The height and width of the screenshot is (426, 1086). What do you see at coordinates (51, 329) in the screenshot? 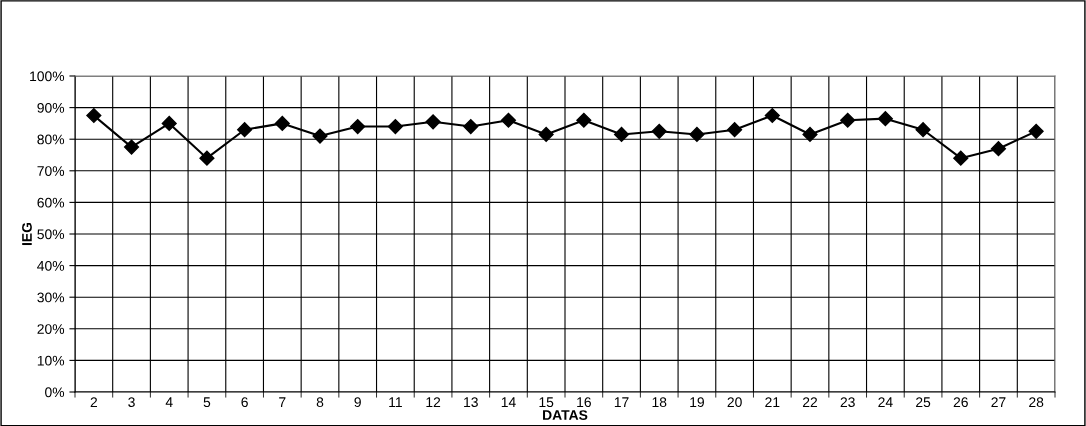
I see `y-tick-label: 20%` at bounding box center [51, 329].